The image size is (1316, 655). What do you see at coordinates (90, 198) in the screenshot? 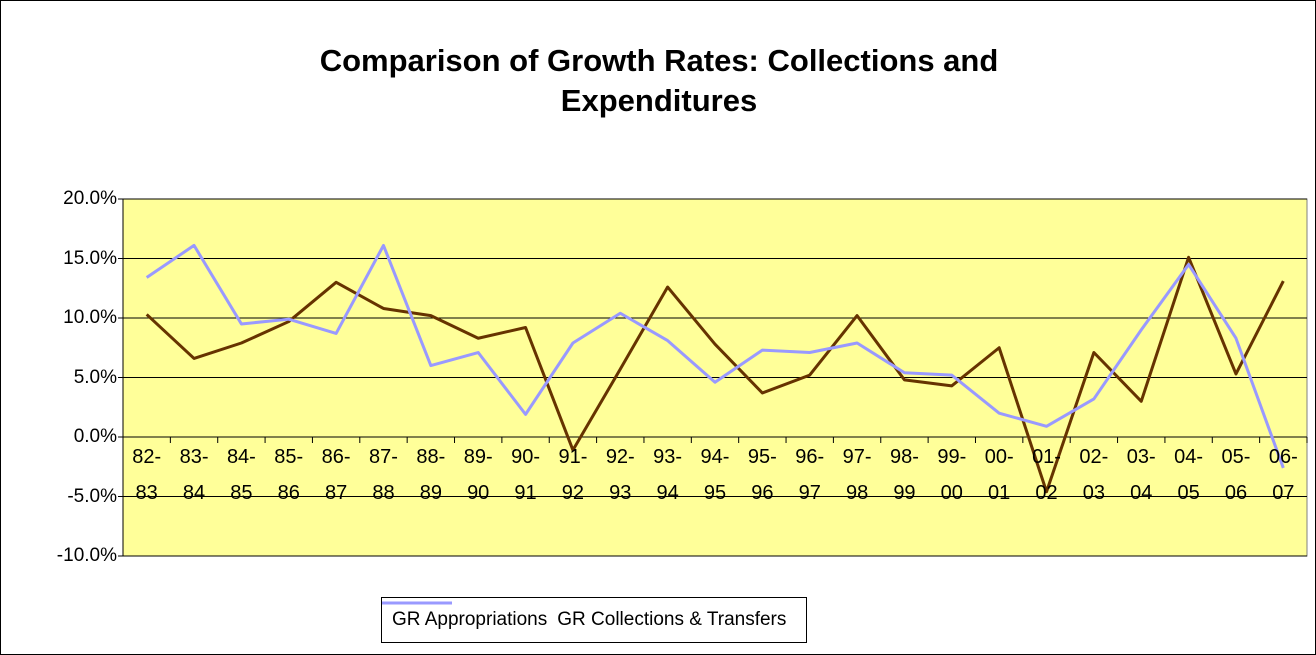
I see `y-tick-label: 20.0%` at bounding box center [90, 198].